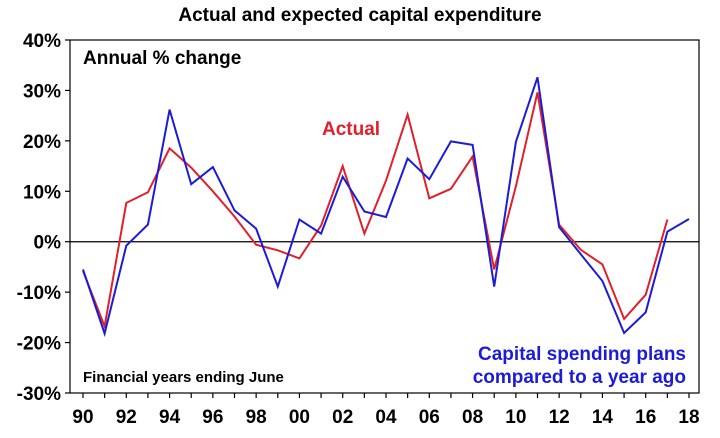 The image size is (720, 438). Describe the element at coordinates (162, 58) in the screenshot. I see `y-axis-label: Annual % change` at that location.